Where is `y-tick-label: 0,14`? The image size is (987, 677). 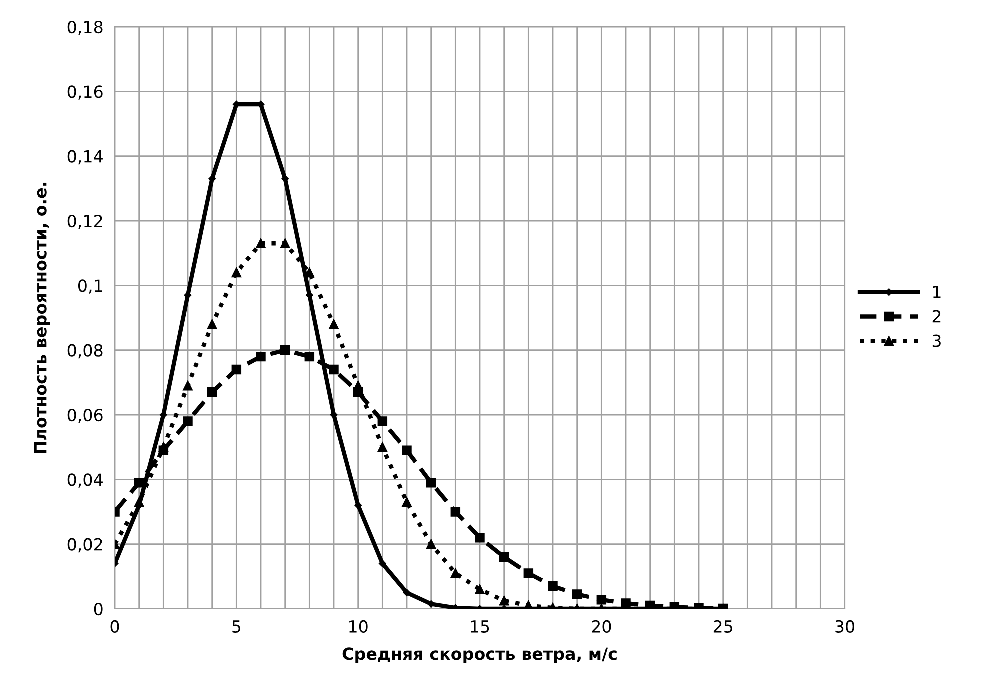
y-tick-label: 0,14 is located at coordinates (85, 157).